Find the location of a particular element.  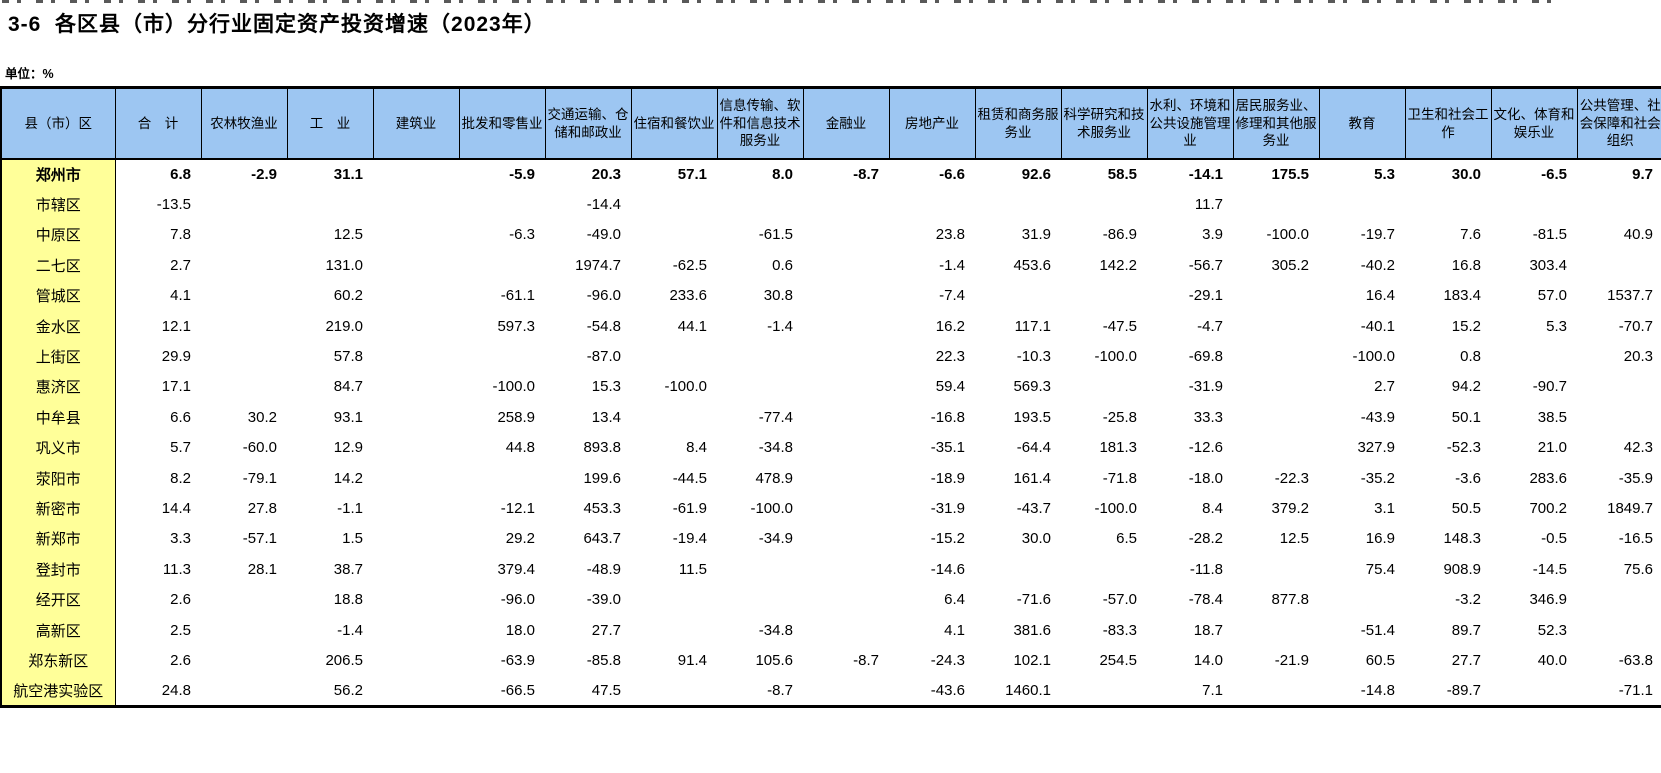

row-label: 登封市 is located at coordinates (58, 569).